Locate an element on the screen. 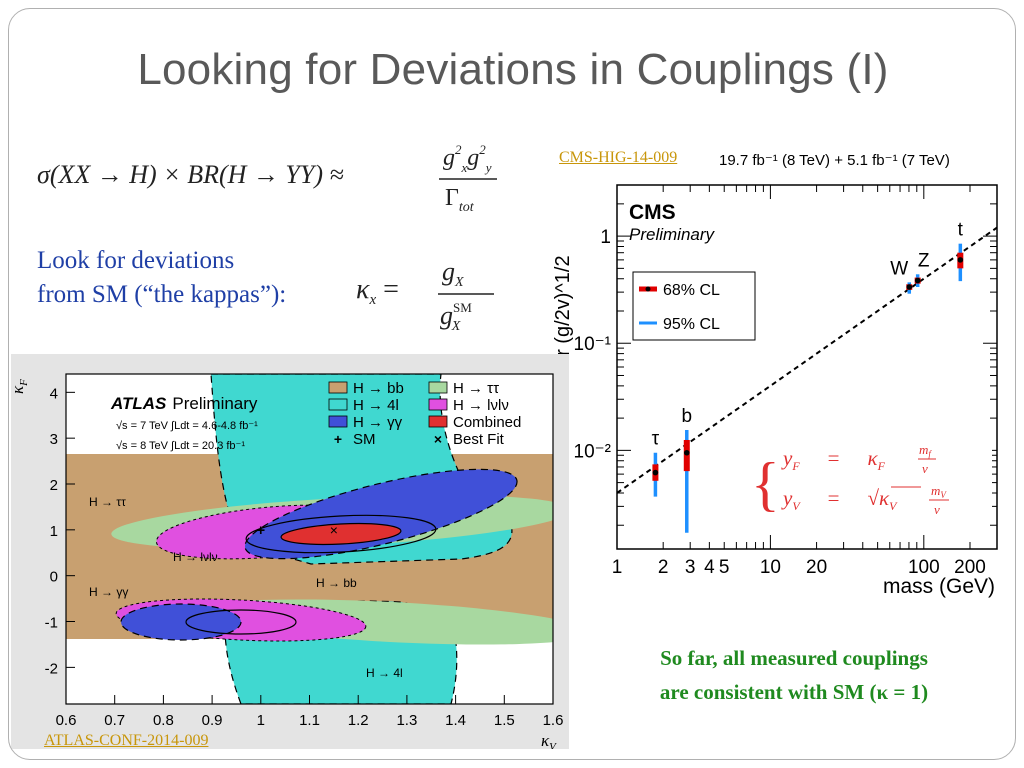  atlas-ytick-label: 1 is located at coordinates (54, 531).